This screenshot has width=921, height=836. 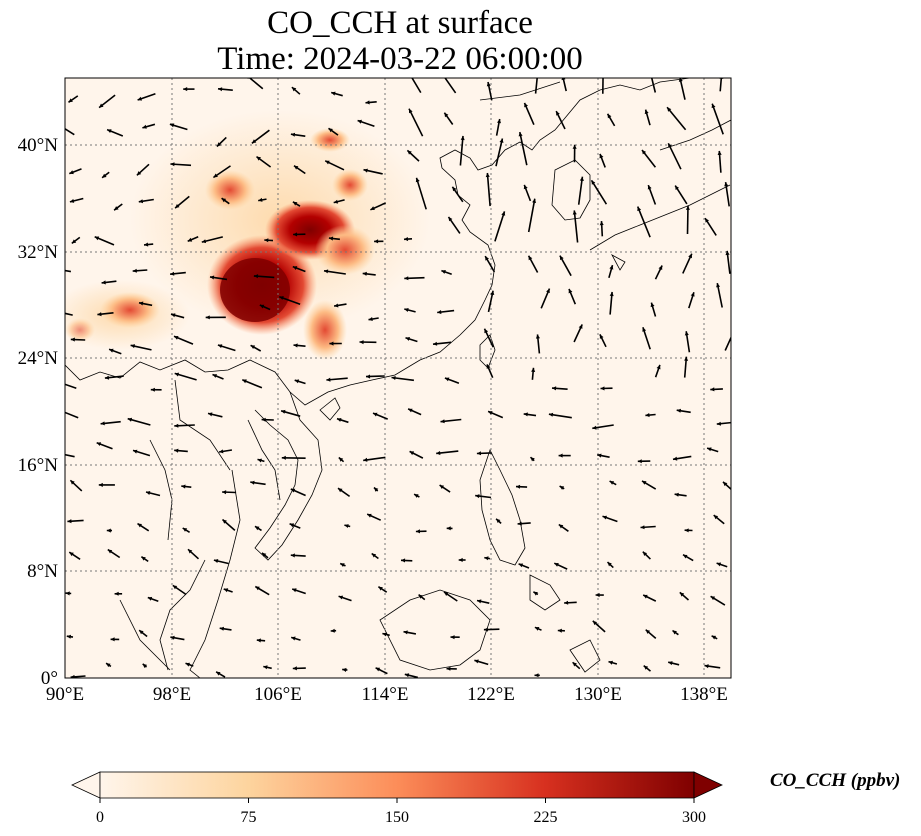 I want to click on lat-tick-label: 40°N, so click(x=38, y=145).